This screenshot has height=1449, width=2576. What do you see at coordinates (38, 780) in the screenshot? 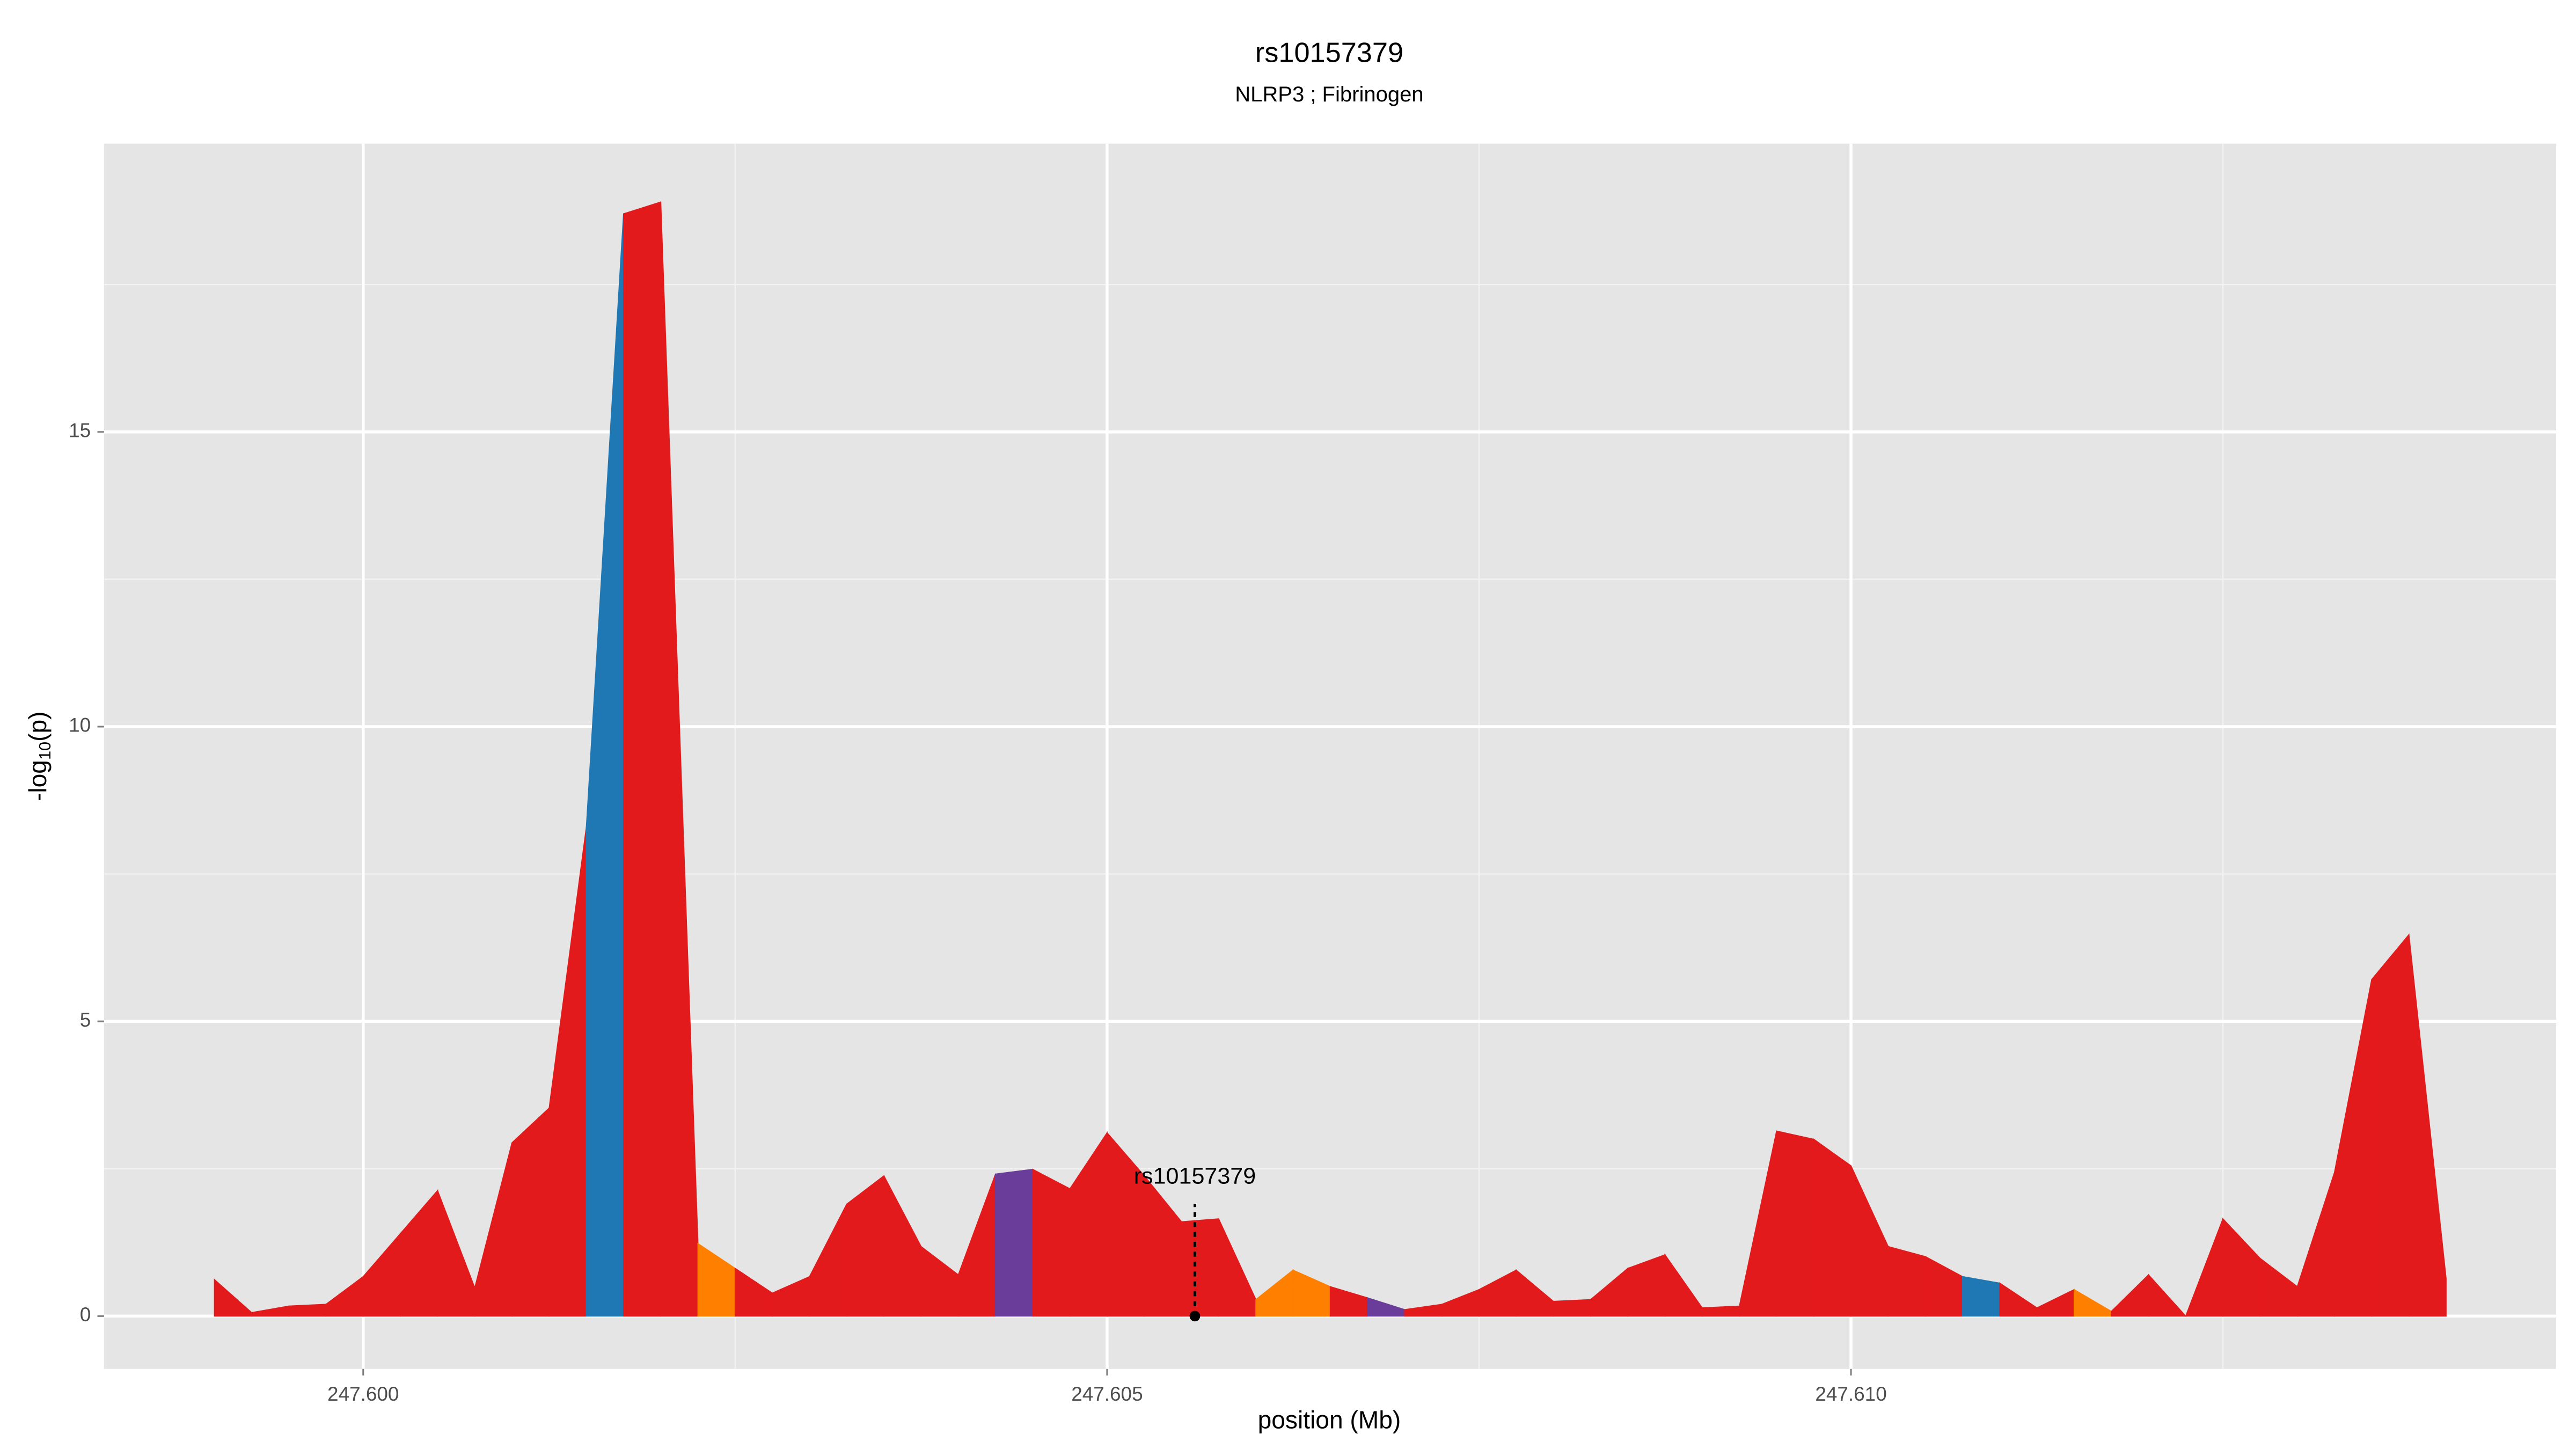
I see `y-label-base: -log` at bounding box center [38, 780].